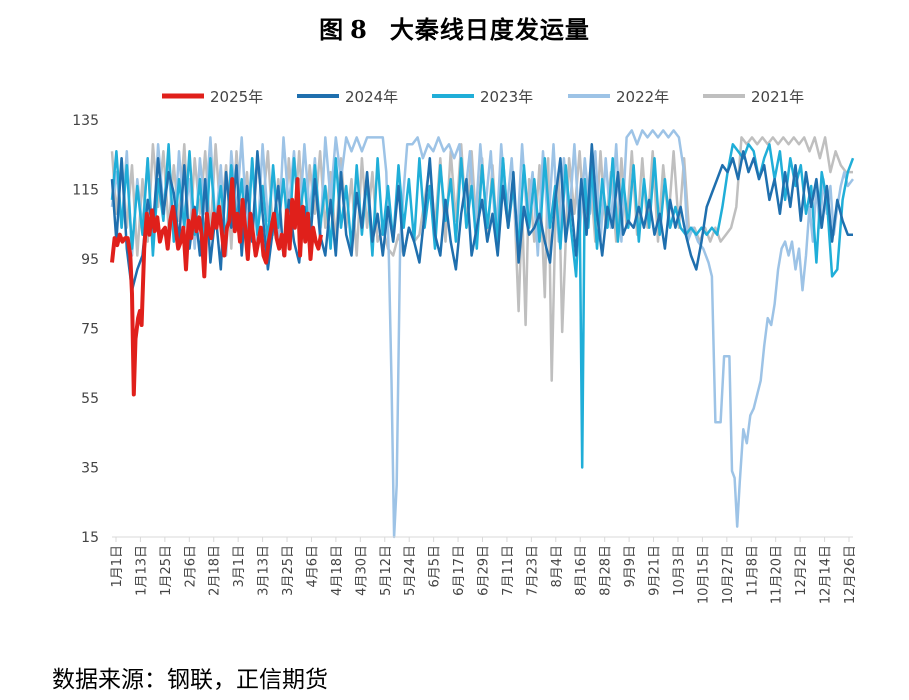  Describe the element at coordinates (532, 570) in the screenshot. I see `x-tick-label: 7月23日` at that location.